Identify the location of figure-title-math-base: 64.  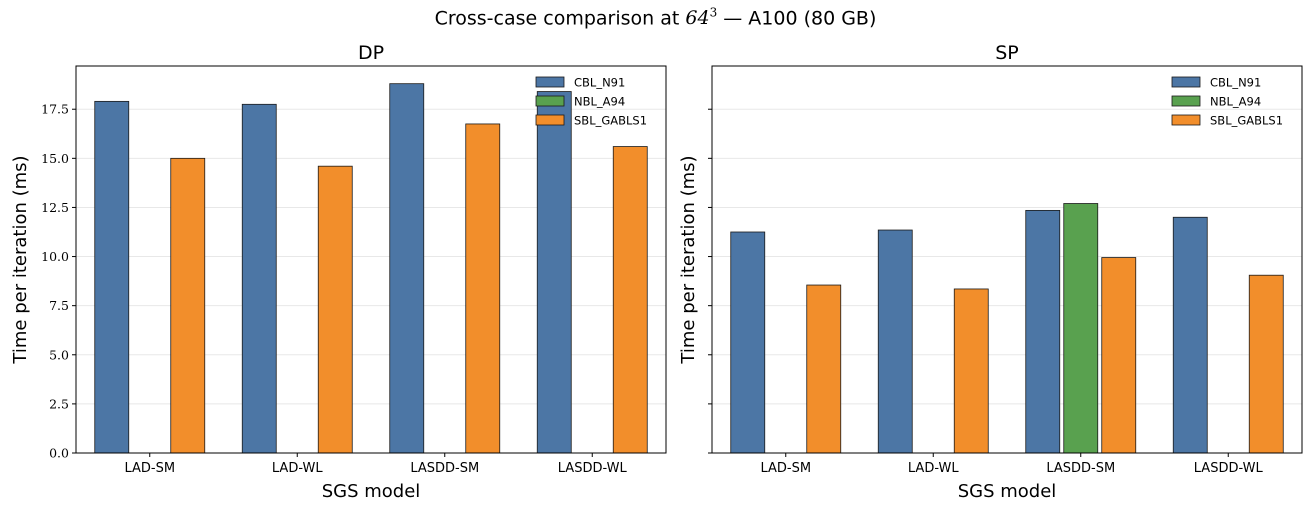
(697, 18).